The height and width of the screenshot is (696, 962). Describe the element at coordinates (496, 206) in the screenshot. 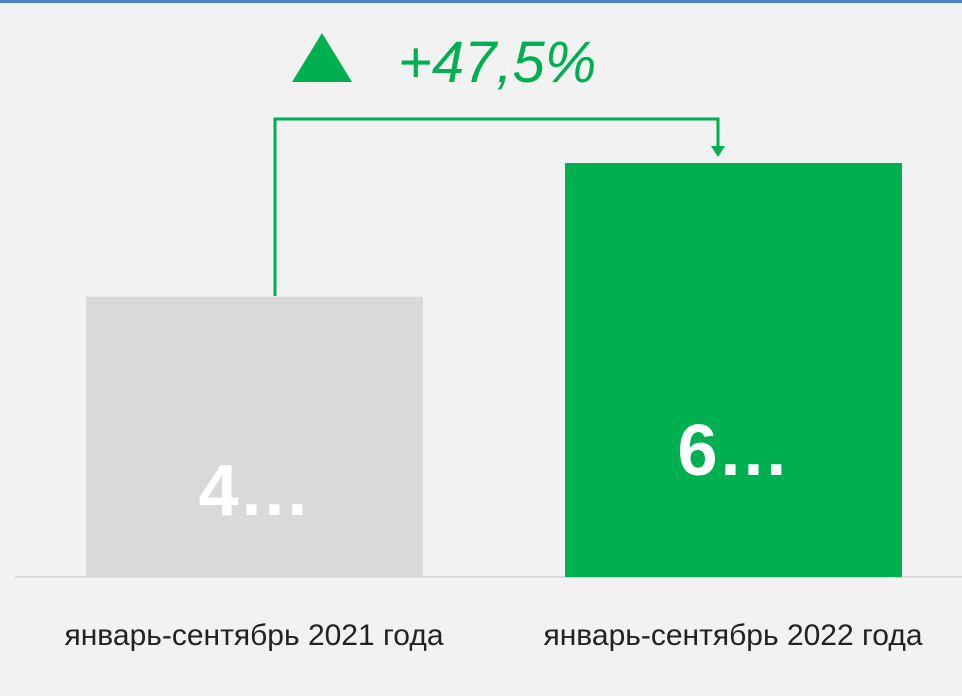

I see `connector` at that location.